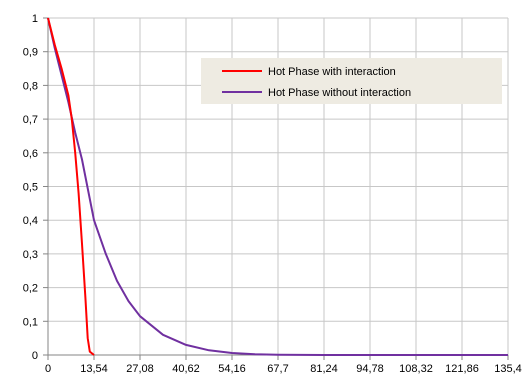  I want to click on y-tick-label: 1, so click(35, 19).